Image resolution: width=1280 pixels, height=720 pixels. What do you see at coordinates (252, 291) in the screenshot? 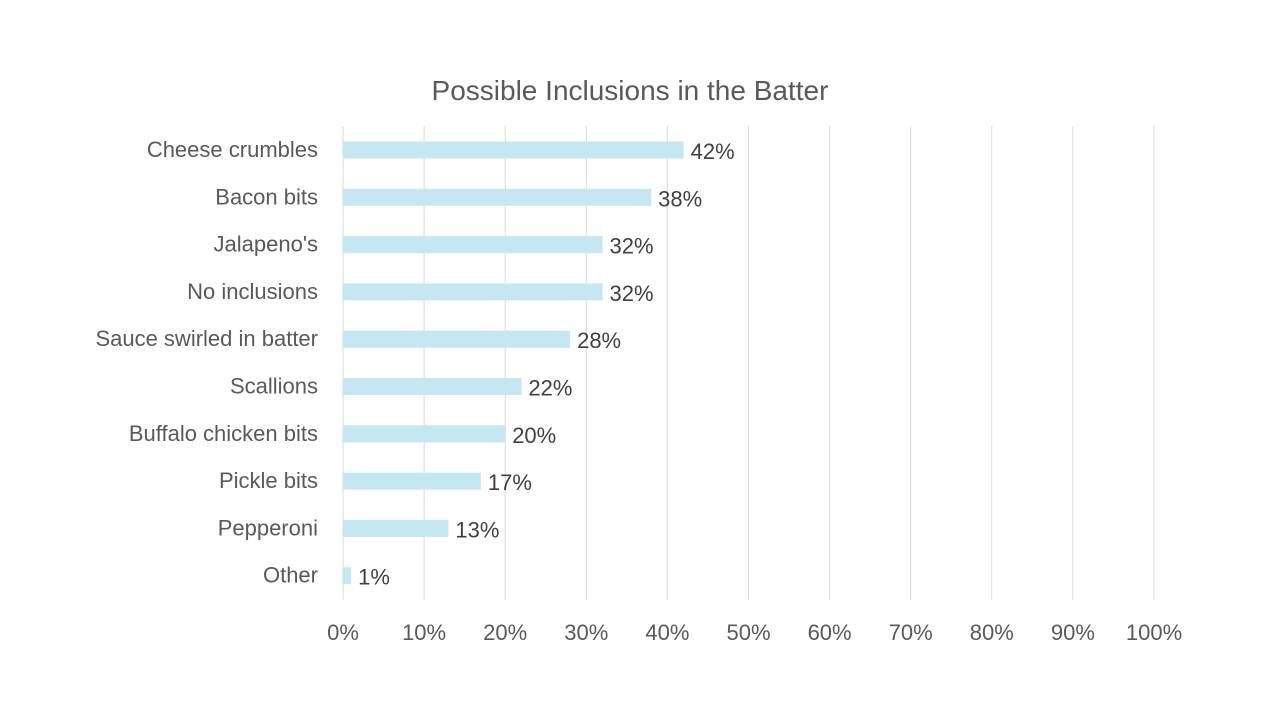
I see `category-label: No inclusions` at bounding box center [252, 291].